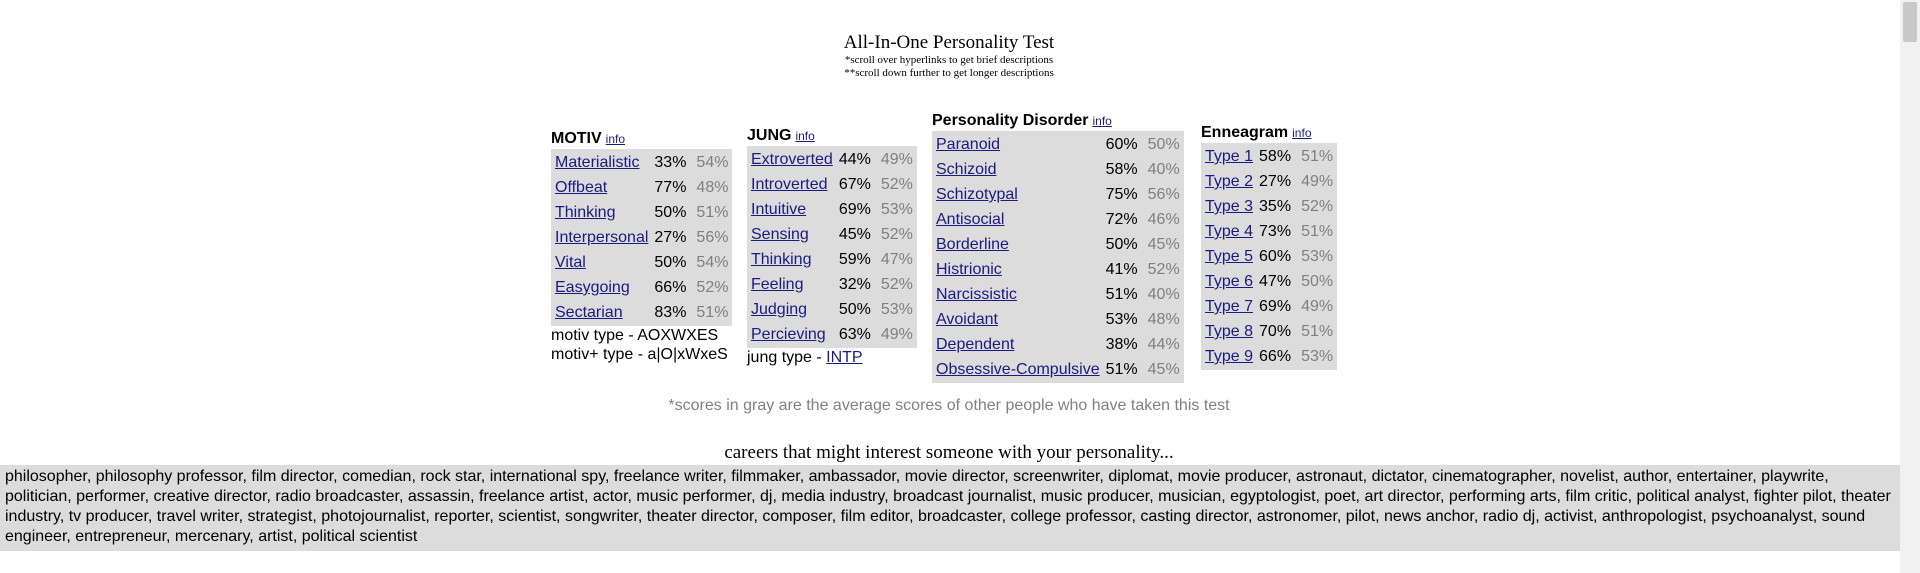 This screenshot has height=573, width=1920. Describe the element at coordinates (789, 184) in the screenshot. I see `jung-trait-link: Introverted` at that location.